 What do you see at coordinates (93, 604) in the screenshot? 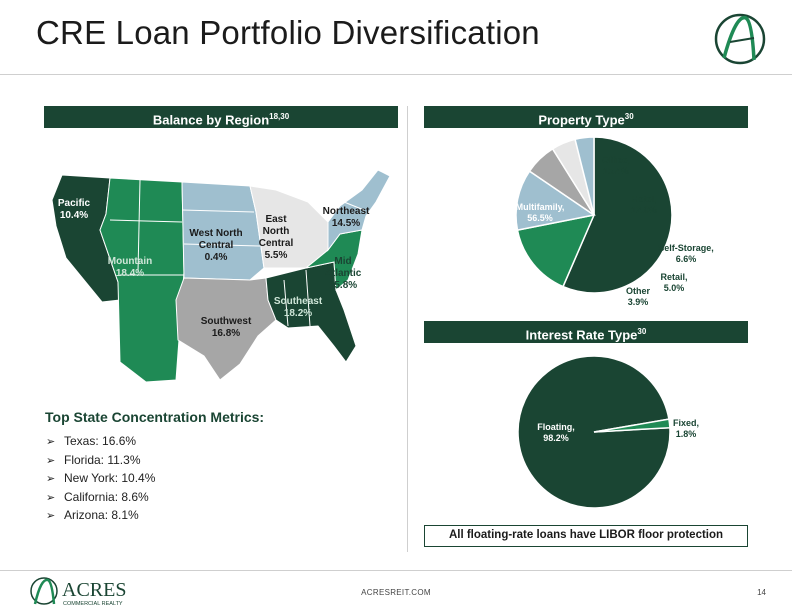
I see `footer-logo-subtext: COMMERCIAL REALTY` at bounding box center [93, 604].